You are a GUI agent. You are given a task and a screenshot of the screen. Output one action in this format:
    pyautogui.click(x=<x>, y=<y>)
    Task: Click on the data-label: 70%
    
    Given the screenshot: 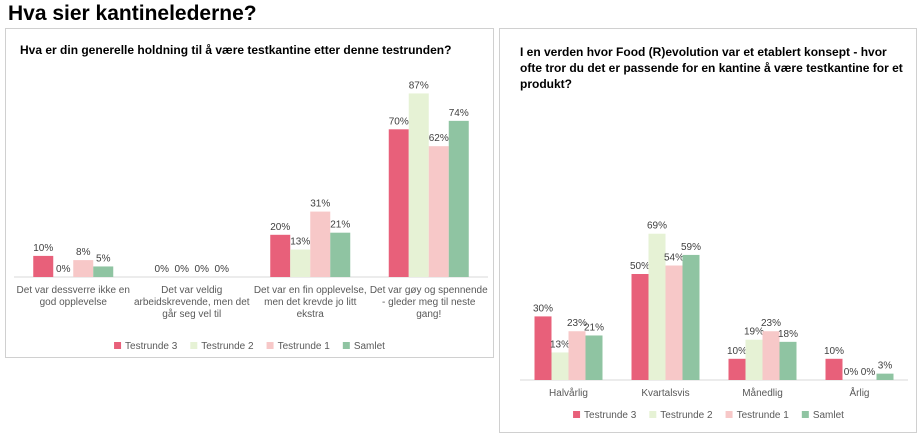 What is the action you would take?
    pyautogui.click(x=399, y=121)
    